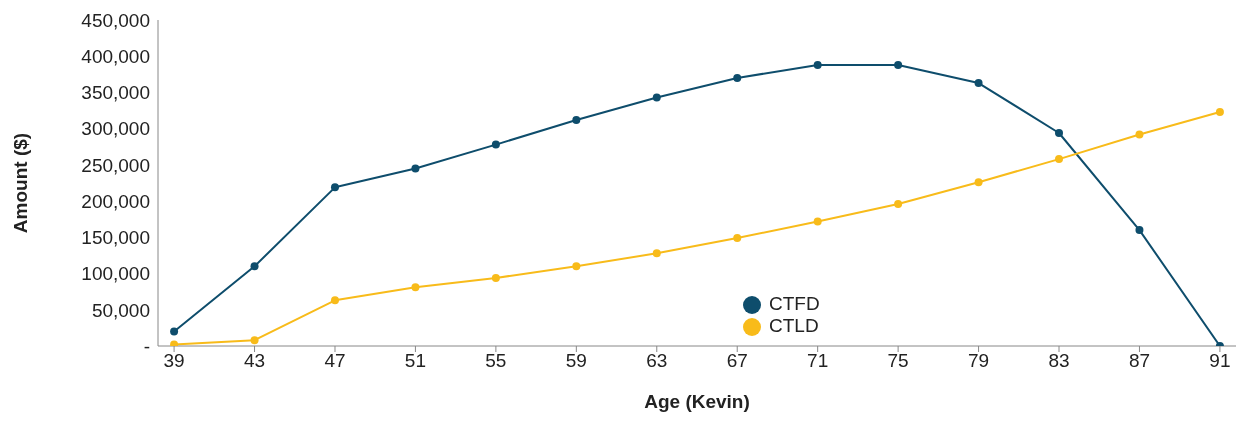  What do you see at coordinates (496, 361) in the screenshot?
I see `x-tick-label: 55` at bounding box center [496, 361].